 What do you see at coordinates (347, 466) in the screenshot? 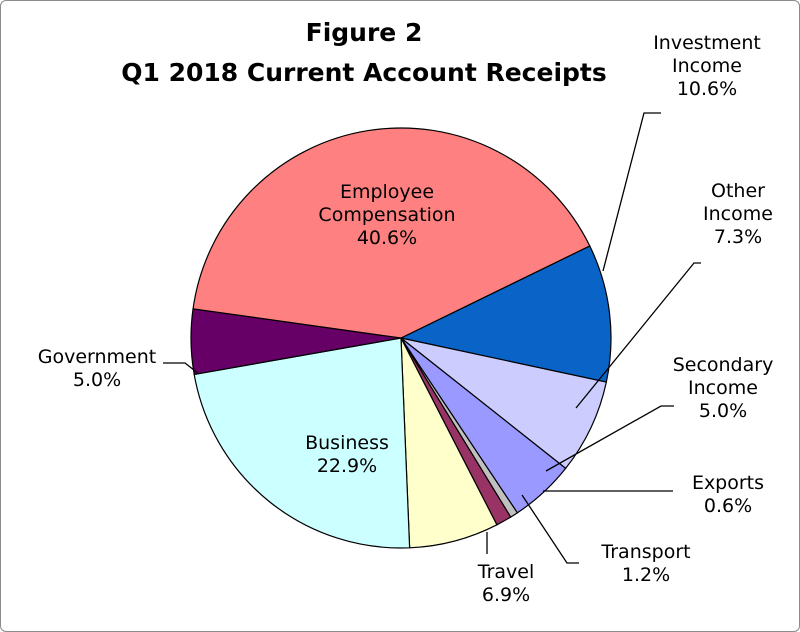
I see `slice-value-text: 22.9%` at bounding box center [347, 466].